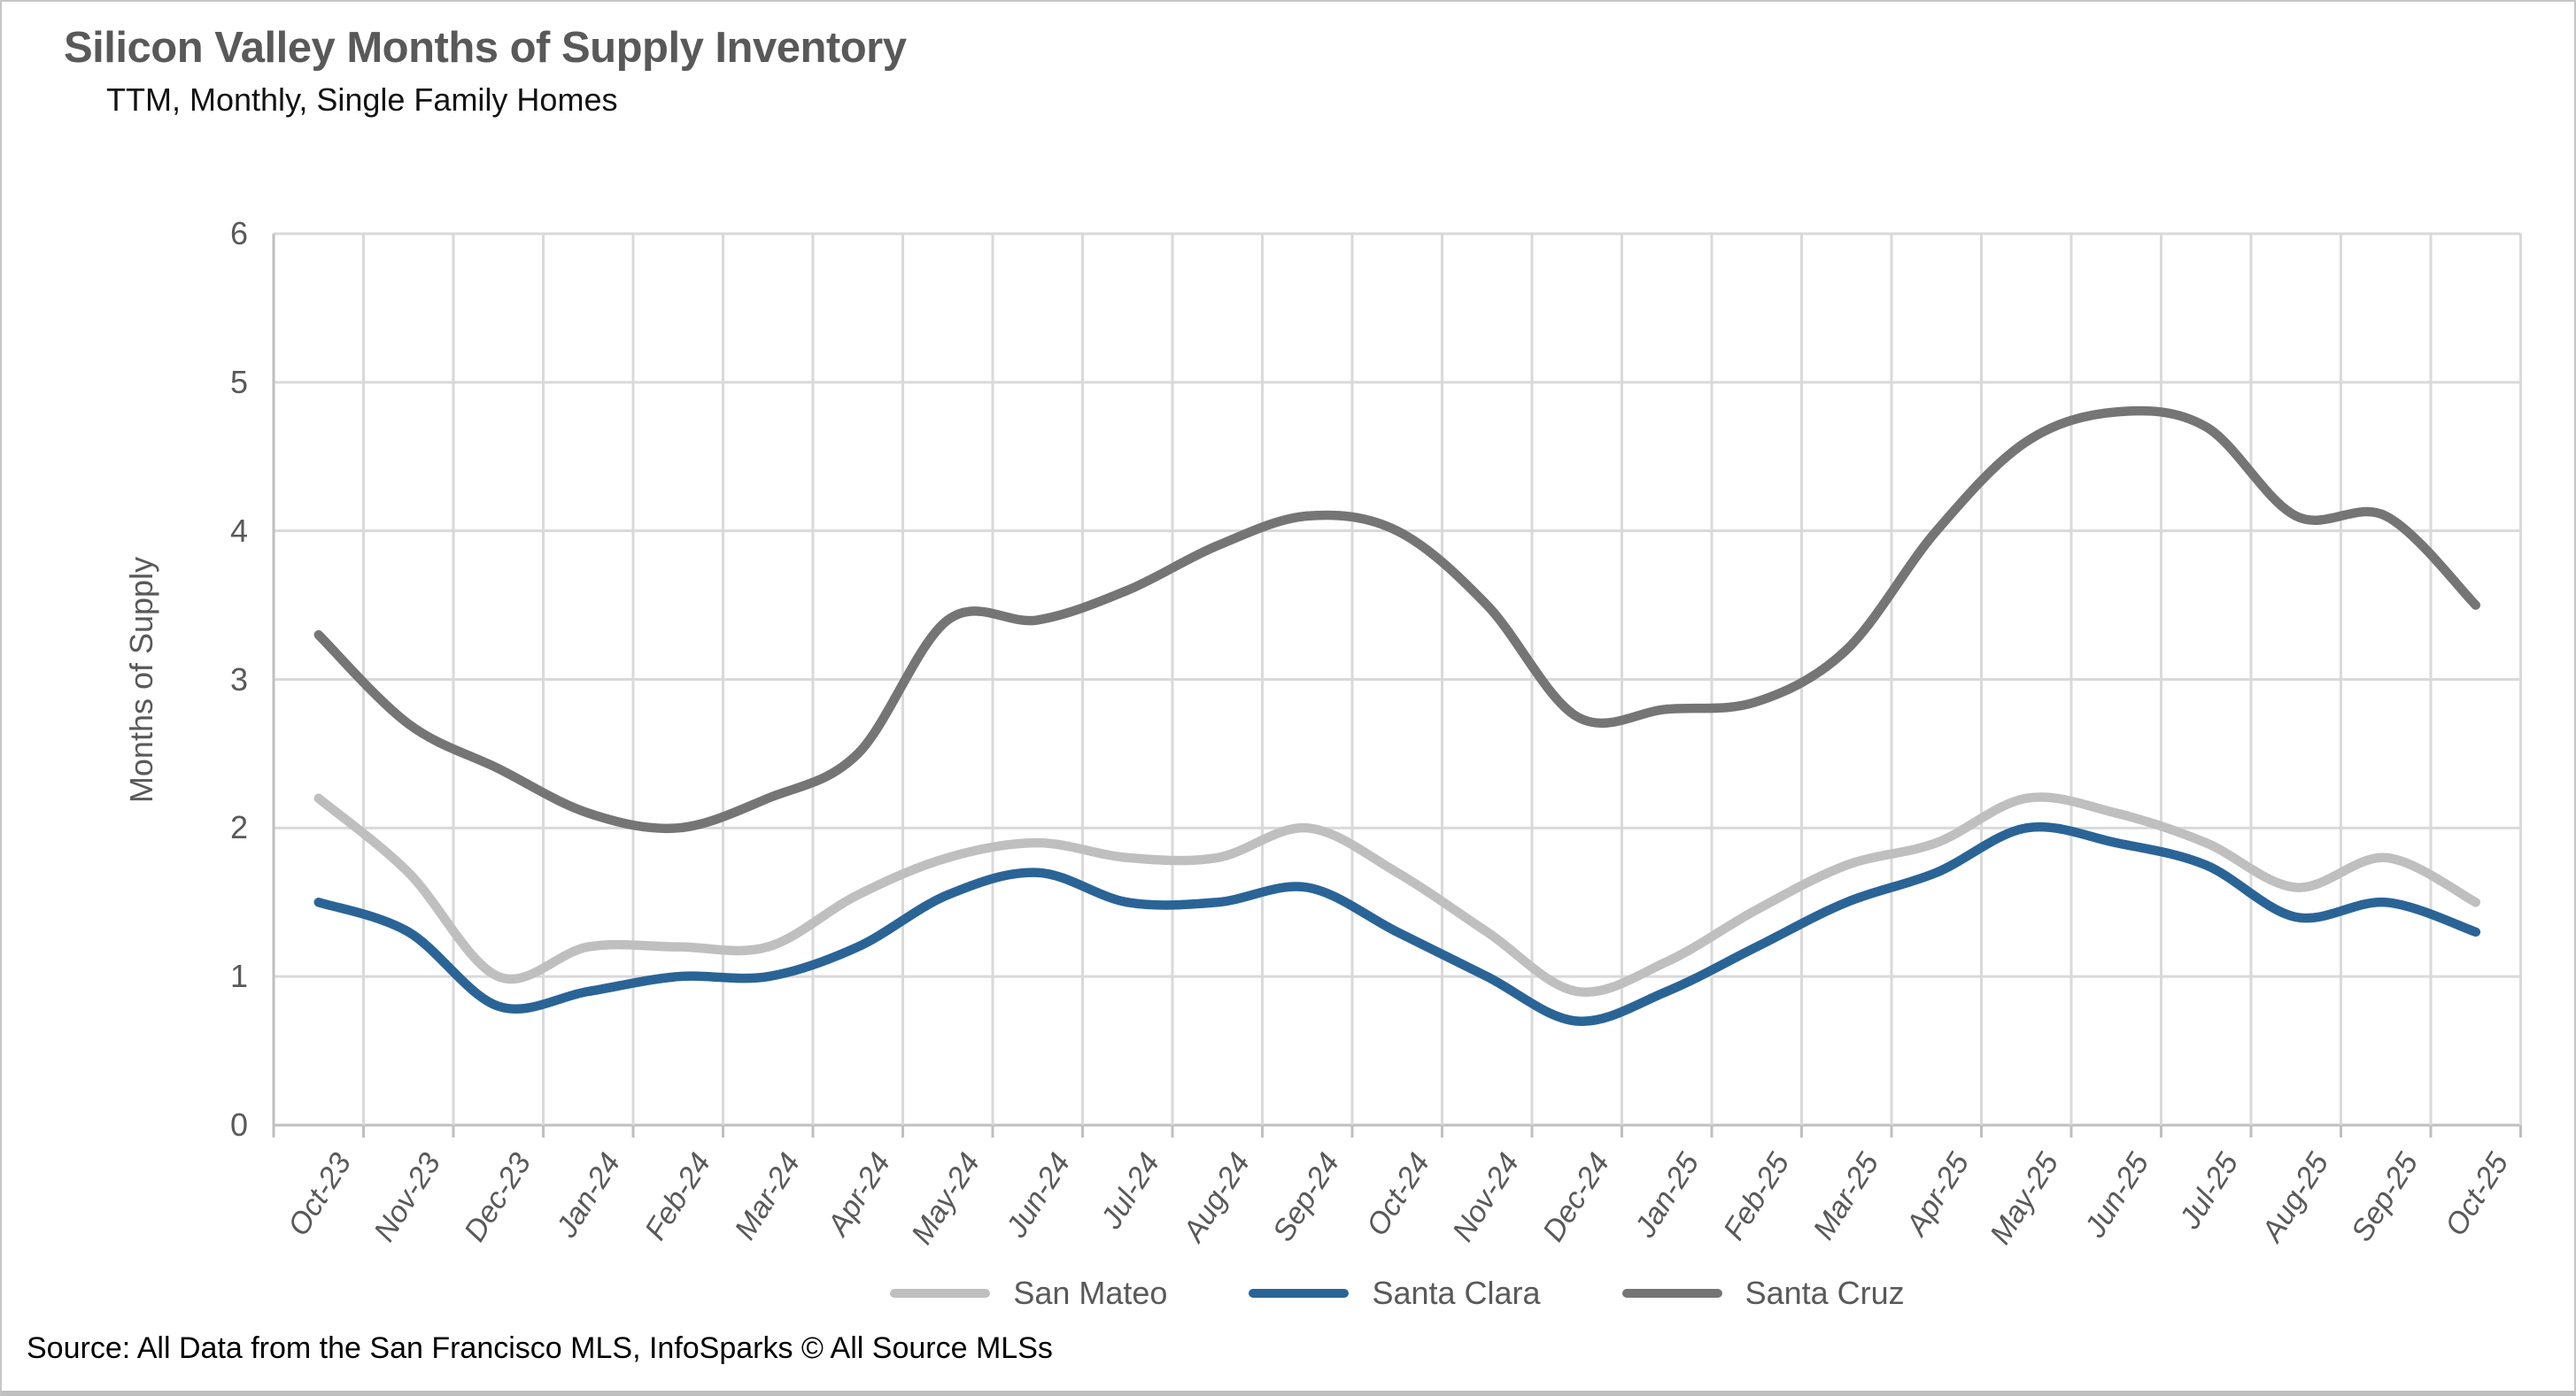 The width and height of the screenshot is (2576, 1396). Describe the element at coordinates (238, 233) in the screenshot. I see `y-tick-label: 6` at that location.